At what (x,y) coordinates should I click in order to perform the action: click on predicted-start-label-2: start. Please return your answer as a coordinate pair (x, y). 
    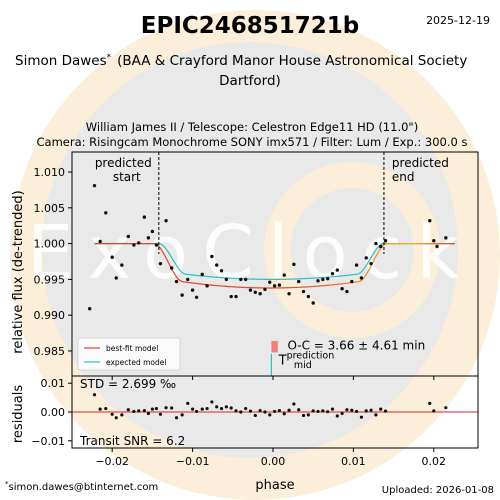
    Looking at the image, I should click on (127, 177).